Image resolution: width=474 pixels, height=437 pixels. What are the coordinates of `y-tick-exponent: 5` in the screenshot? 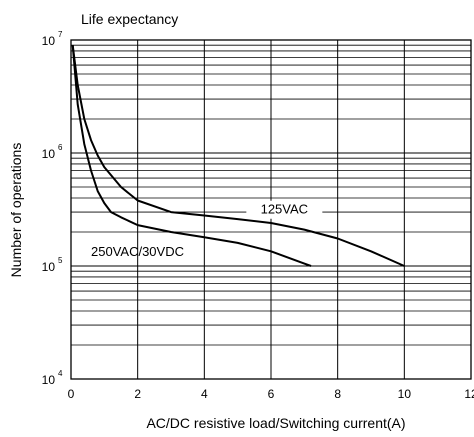 It's located at (60, 260).